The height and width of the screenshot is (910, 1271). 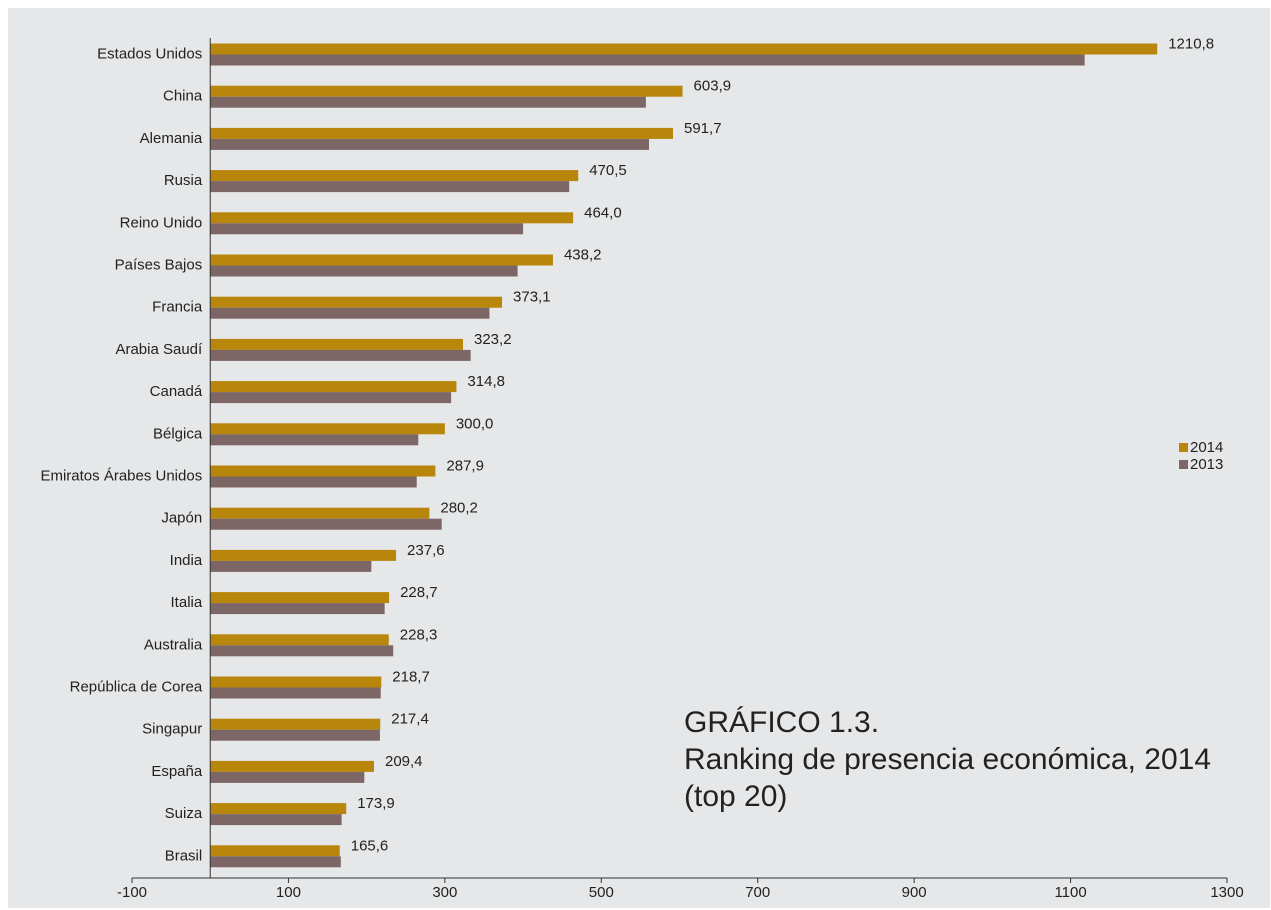 I want to click on chart-title-line: (top 20), so click(x=735, y=796).